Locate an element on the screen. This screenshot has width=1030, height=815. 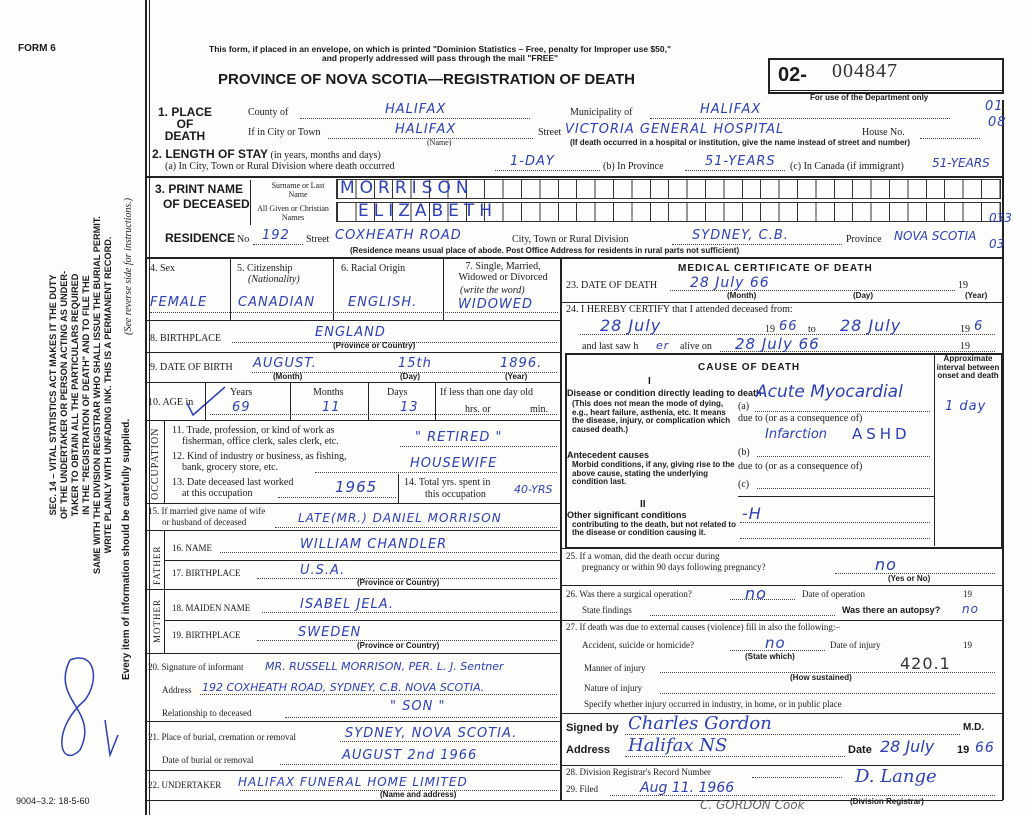
res-no-label: No is located at coordinates (243, 239).